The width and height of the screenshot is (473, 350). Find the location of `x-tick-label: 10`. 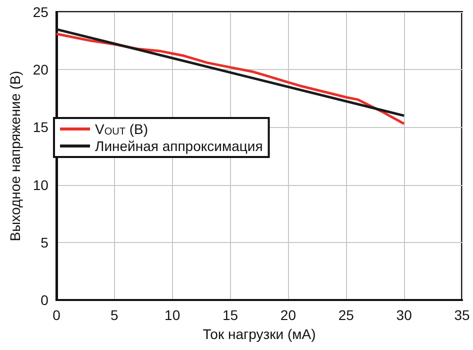

x-tick-label: 10 is located at coordinates (172, 315).